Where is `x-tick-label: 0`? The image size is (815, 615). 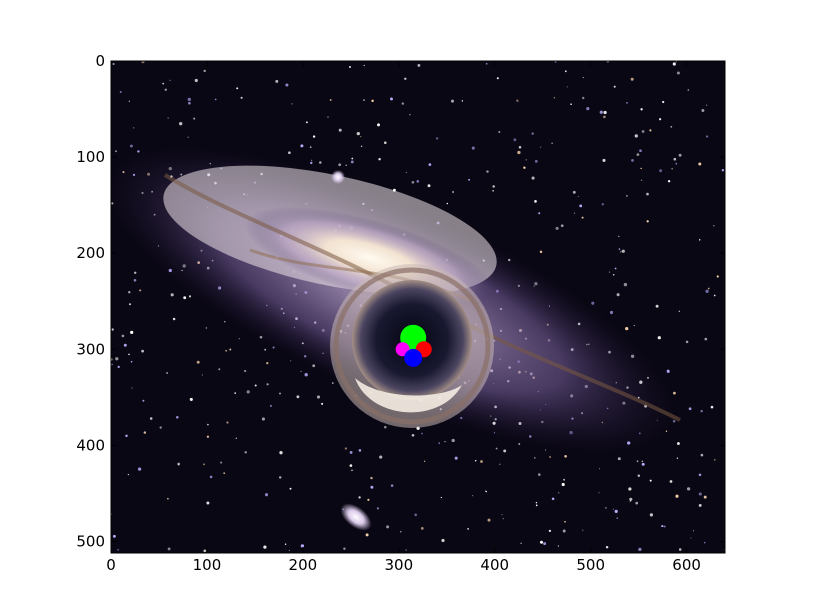 x-tick-label: 0 is located at coordinates (111, 565).